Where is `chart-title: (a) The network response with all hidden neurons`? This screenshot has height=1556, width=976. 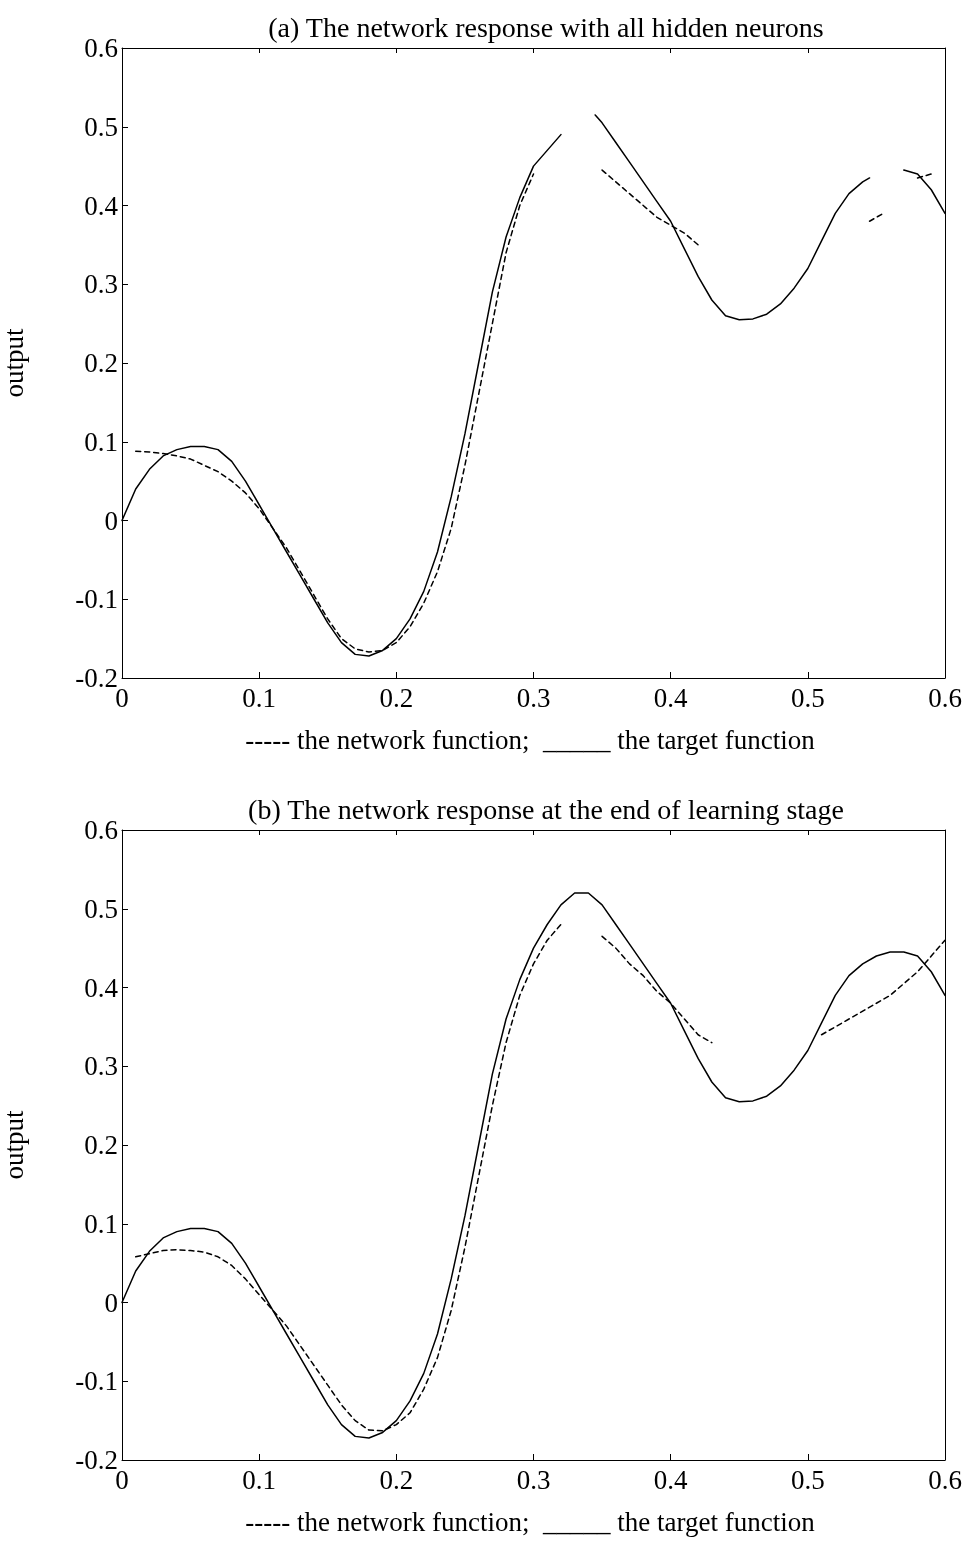 chart-title: (a) The network response with all hidden neurons is located at coordinates (546, 27).